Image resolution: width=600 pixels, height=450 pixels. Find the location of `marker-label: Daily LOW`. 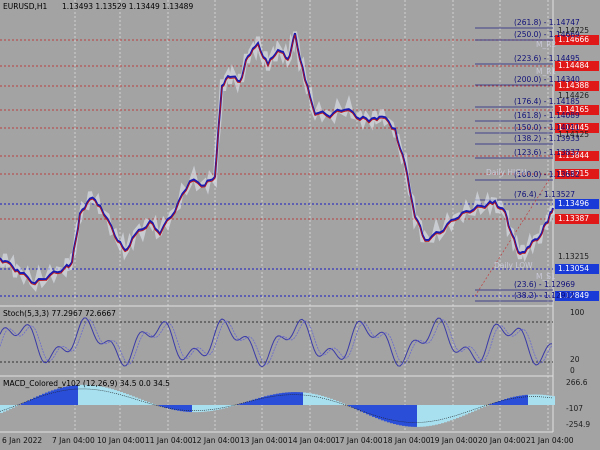

marker-label: Daily LOW is located at coordinates (513, 265).